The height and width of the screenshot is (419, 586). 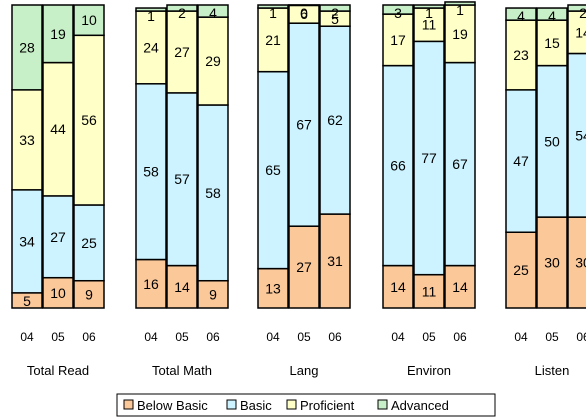 I want to click on bar-environ-06-basic, so click(x=460, y=164).